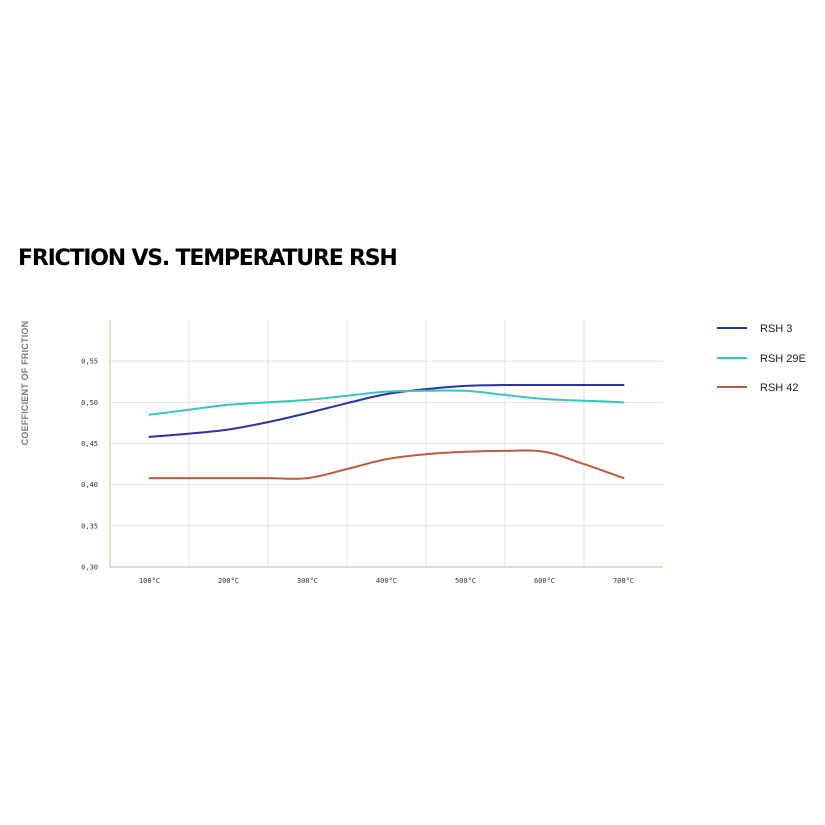 The width and height of the screenshot is (825, 825). What do you see at coordinates (89, 485) in the screenshot?
I see `y-tick-label: 0,40` at bounding box center [89, 485].